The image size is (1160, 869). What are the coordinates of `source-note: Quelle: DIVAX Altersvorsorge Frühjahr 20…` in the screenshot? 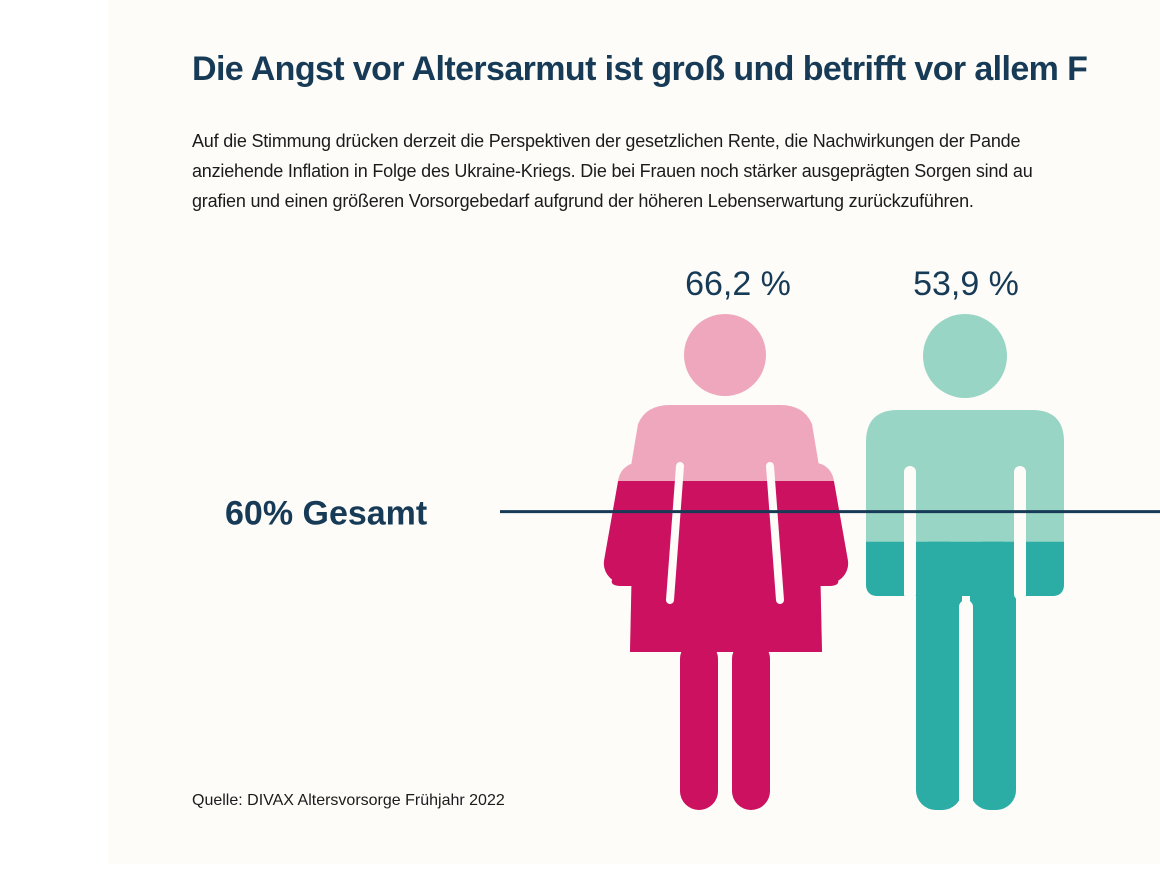 It's located at (348, 800).